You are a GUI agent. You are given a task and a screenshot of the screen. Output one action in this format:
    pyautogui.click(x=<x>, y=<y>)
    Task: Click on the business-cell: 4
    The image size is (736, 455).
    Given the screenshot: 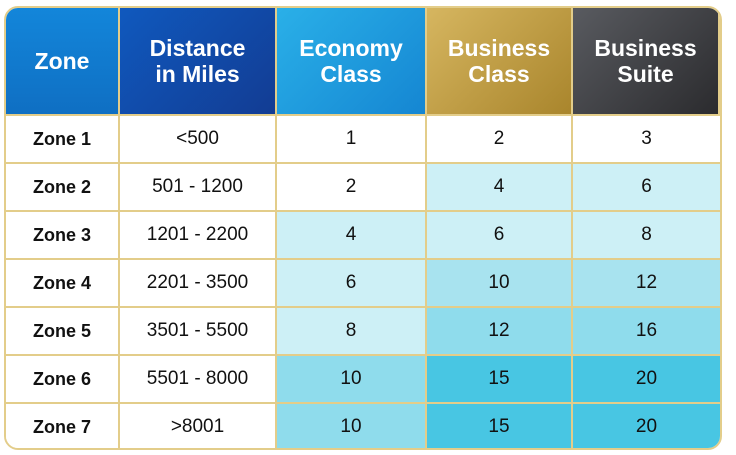 What is the action you would take?
    pyautogui.click(x=500, y=186)
    